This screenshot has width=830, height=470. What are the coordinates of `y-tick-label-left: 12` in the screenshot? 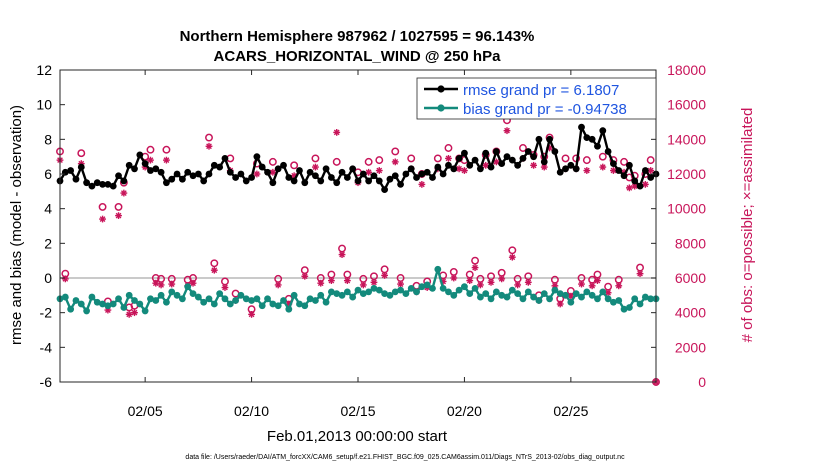 It's located at (44, 70).